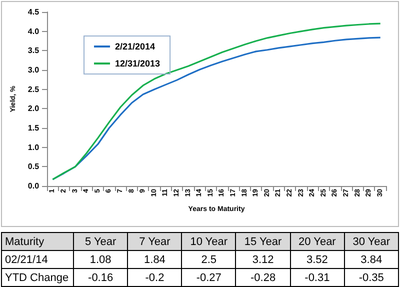 This screenshot has height=287, width=400. I want to click on data-label: 1.84, so click(155, 259).